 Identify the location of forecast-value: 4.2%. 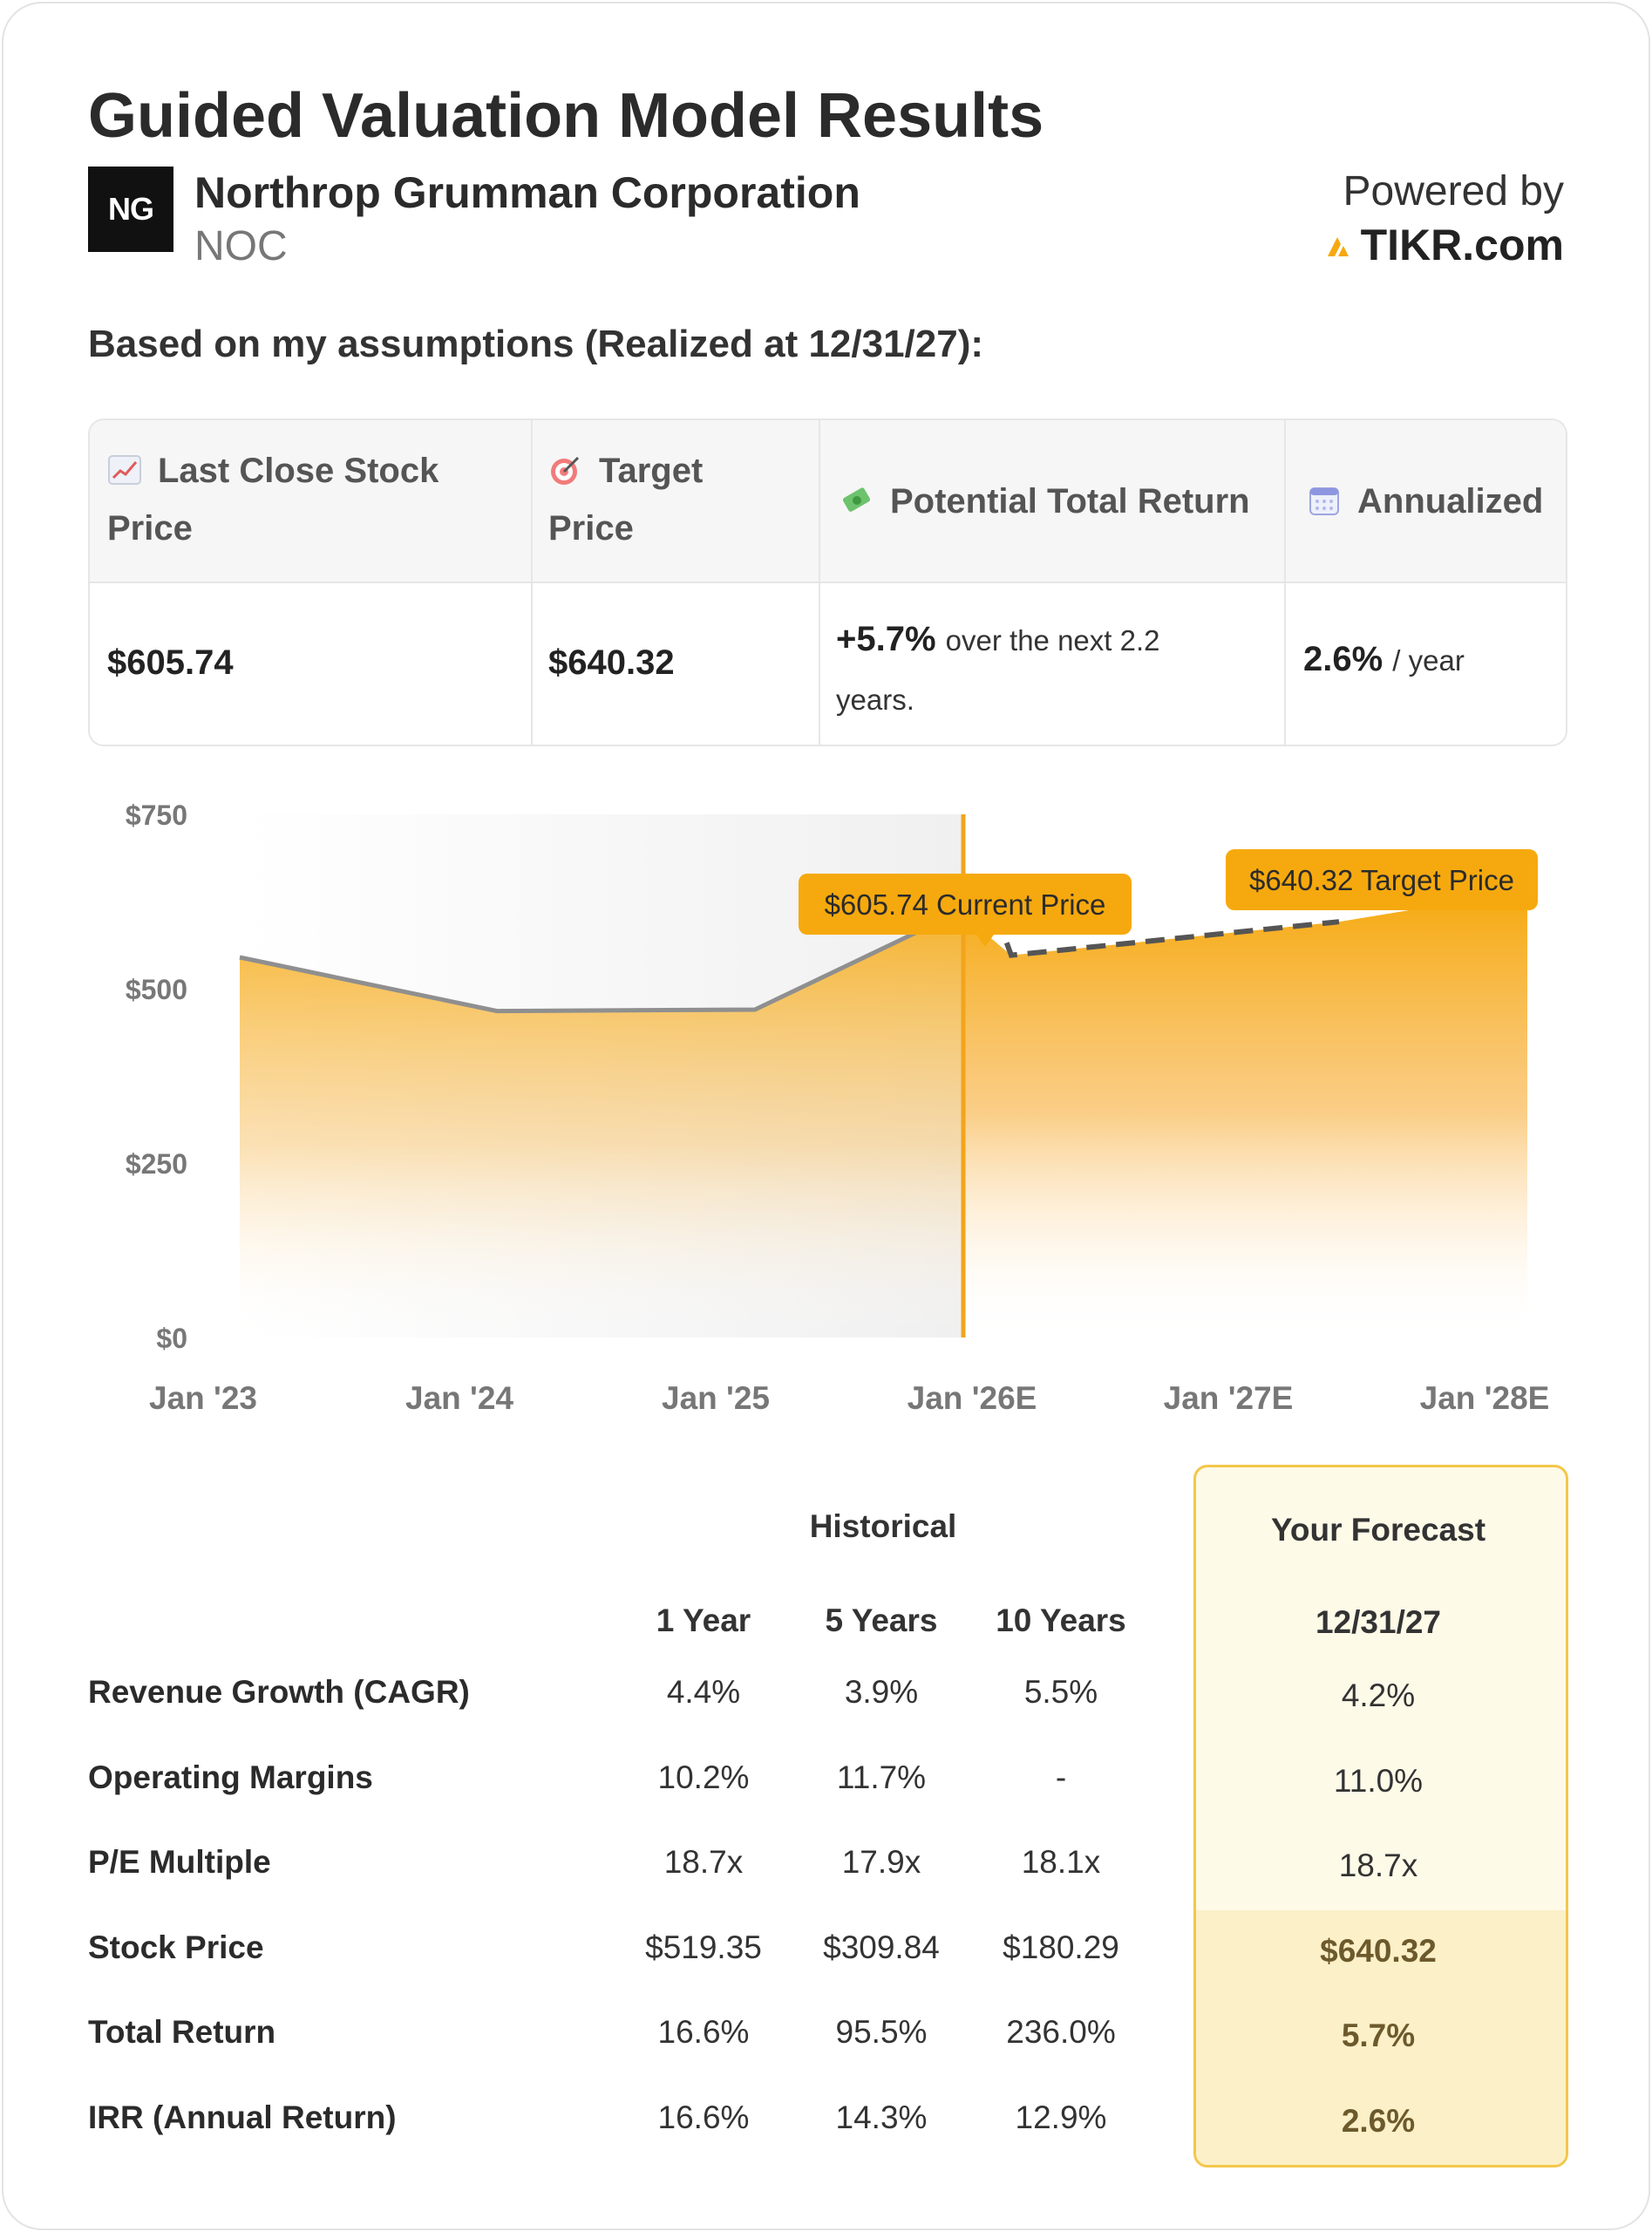
(1378, 1695).